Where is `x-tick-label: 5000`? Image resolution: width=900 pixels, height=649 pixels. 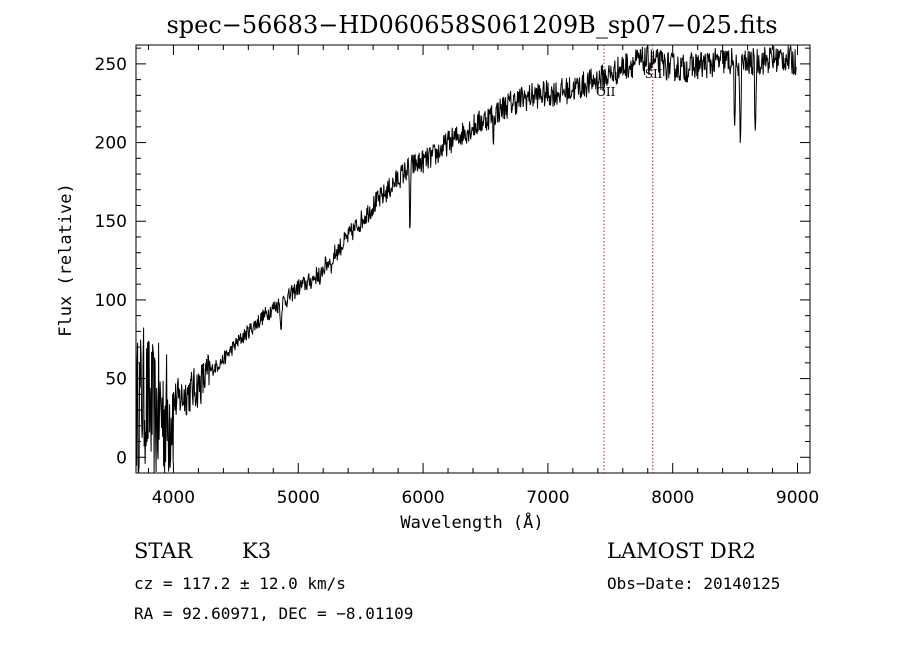
x-tick-label: 5000 is located at coordinates (298, 498).